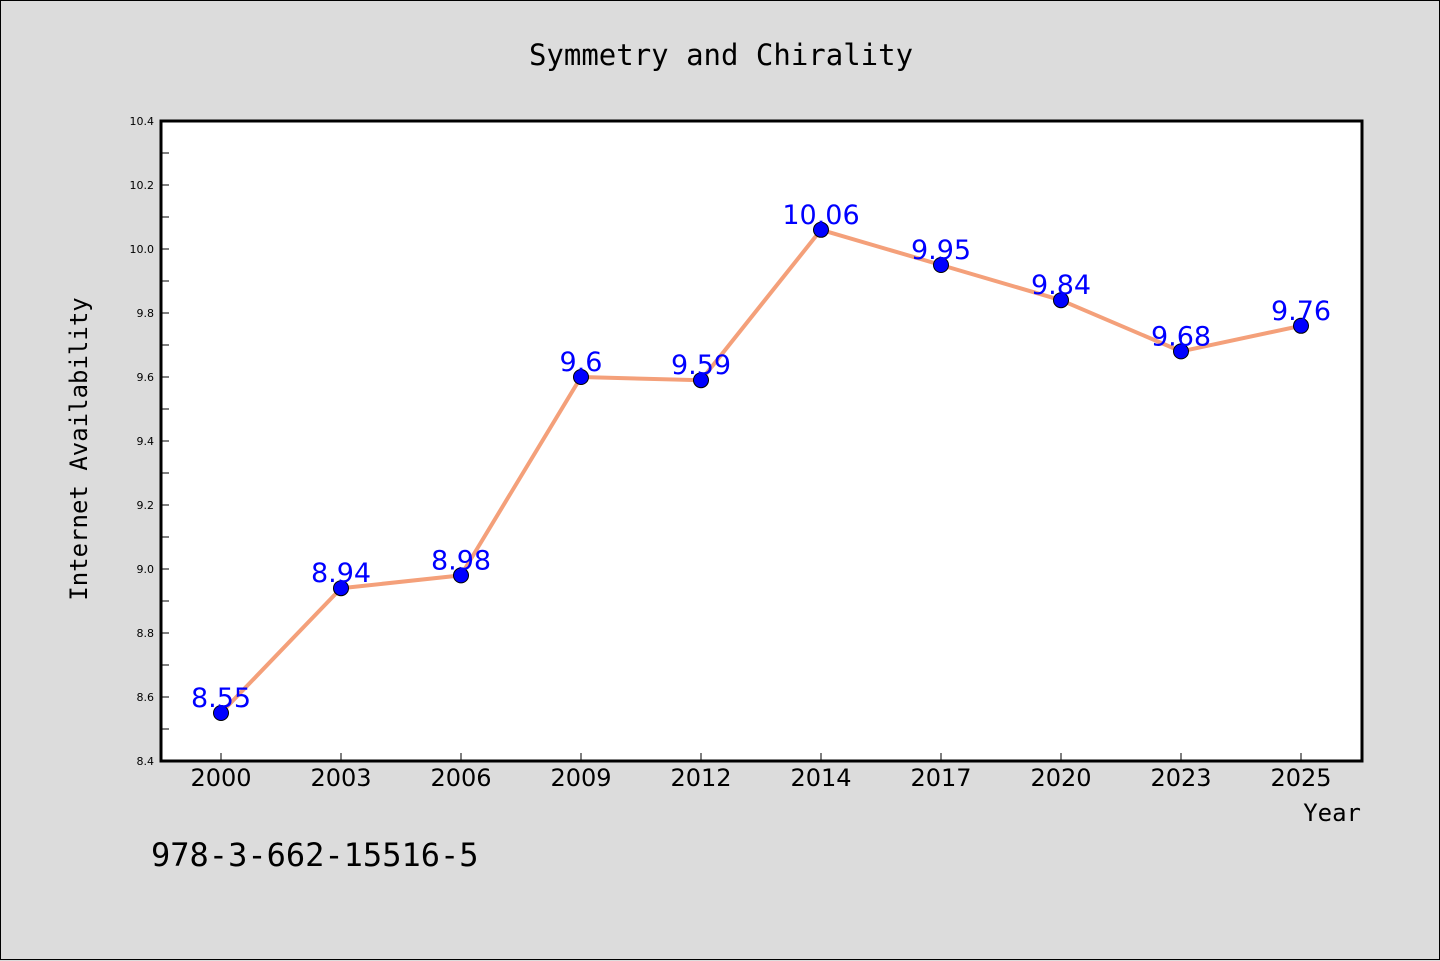  What do you see at coordinates (1301, 311) in the screenshot?
I see `data-value-label: 9.76` at bounding box center [1301, 311].